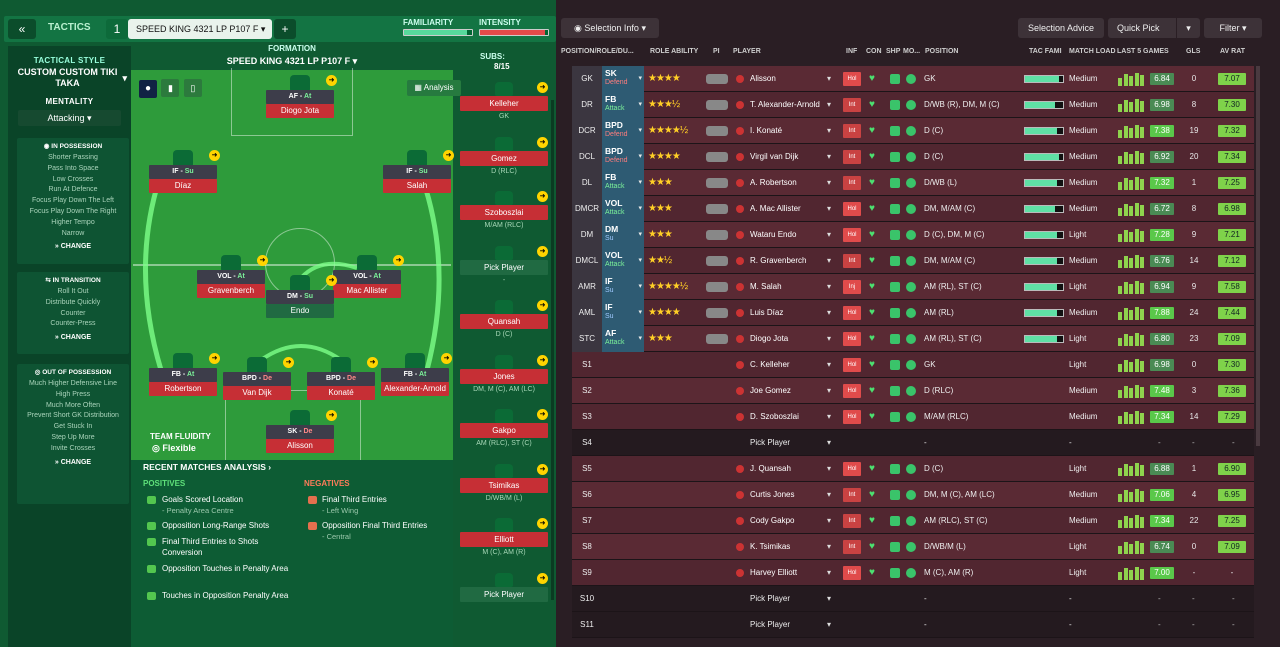  I want to click on column-header: INF, so click(852, 51).